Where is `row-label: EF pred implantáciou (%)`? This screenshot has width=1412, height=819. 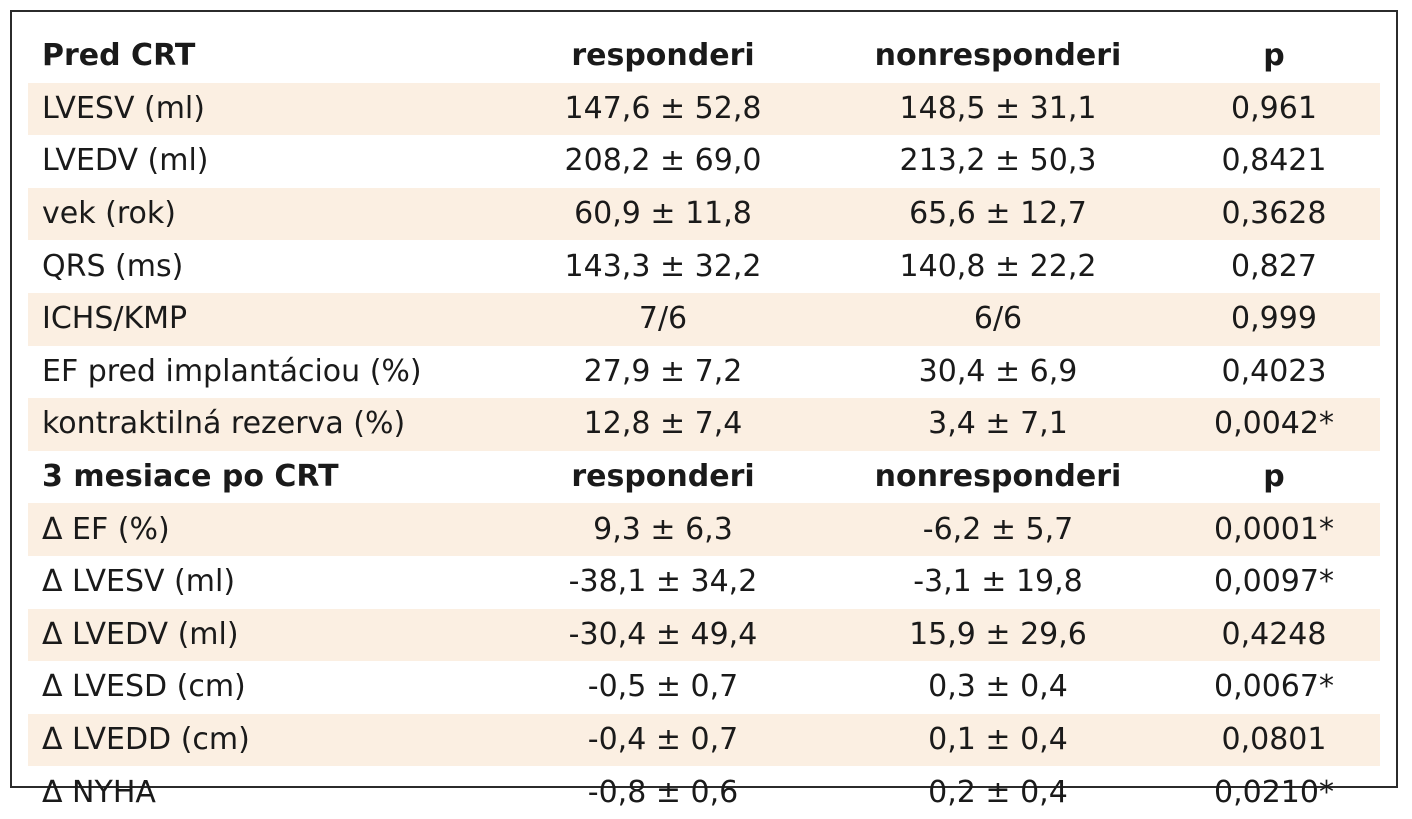
row-label: EF pred implantáciou (%) is located at coordinates (232, 371).